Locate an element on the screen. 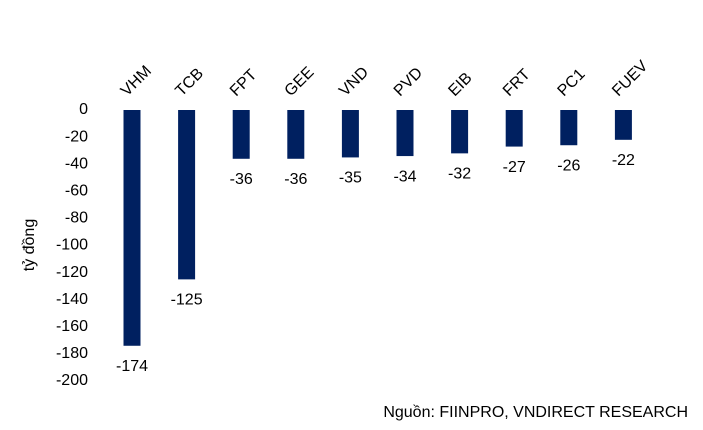 This screenshot has height=430, width=703. y-tick-label: -120 is located at coordinates (72, 272).